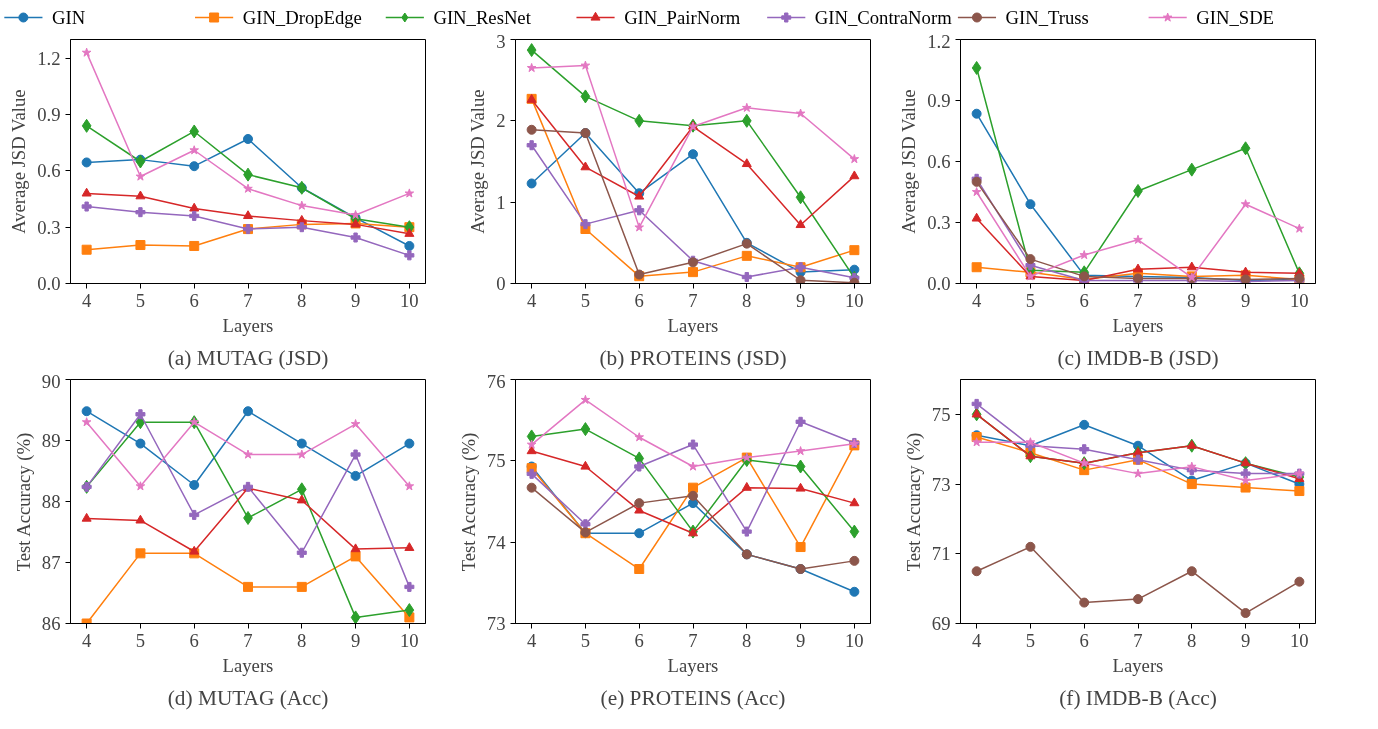  What do you see at coordinates (501, 41) in the screenshot?
I see `y-tick-label: 3` at bounding box center [501, 41].